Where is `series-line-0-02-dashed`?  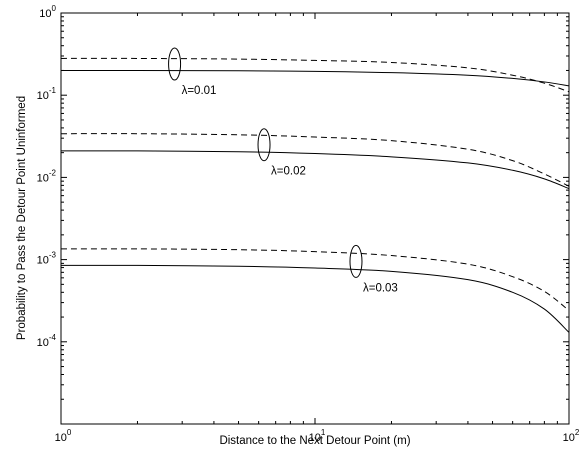
series-line-0-02-dashed is located at coordinates (315, 160).